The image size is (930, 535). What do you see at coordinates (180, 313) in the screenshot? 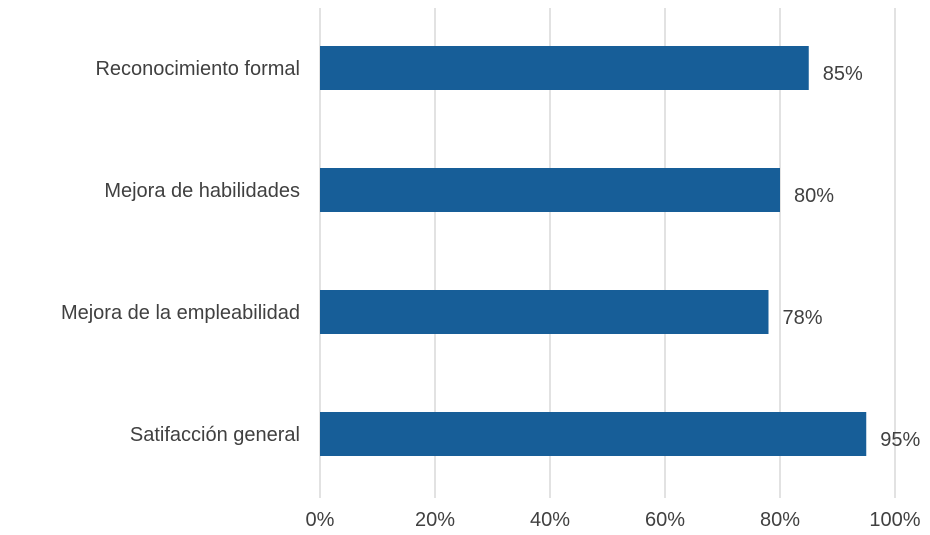
I see `category-label: Mejora de la empleabilidad` at bounding box center [180, 313].